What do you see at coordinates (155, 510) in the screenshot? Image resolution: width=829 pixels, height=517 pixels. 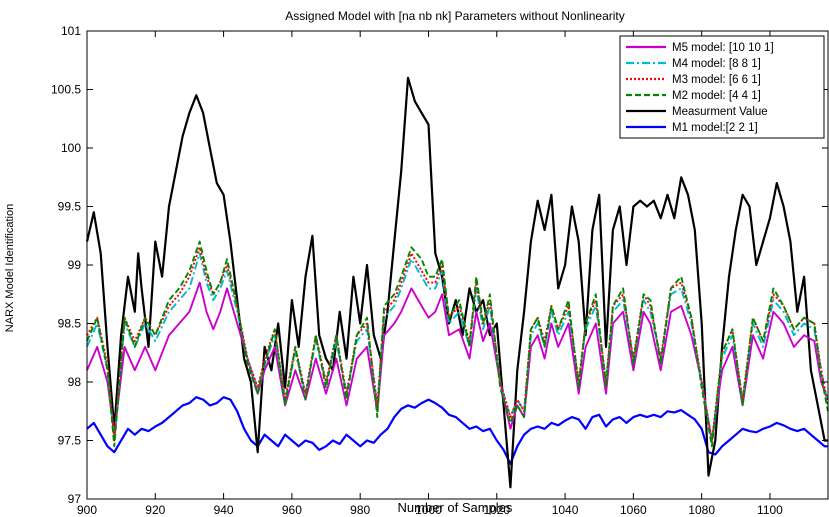 I see `x-tick-label: 920` at bounding box center [155, 510].